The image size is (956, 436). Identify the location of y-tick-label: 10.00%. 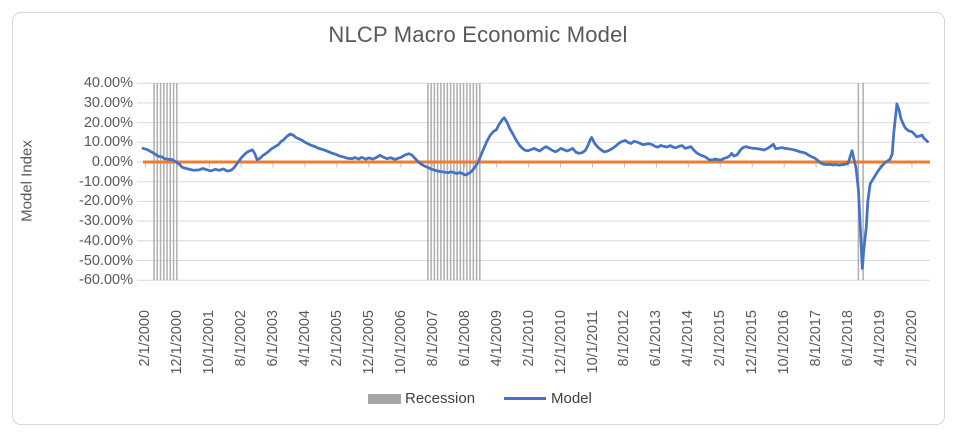
(108, 142).